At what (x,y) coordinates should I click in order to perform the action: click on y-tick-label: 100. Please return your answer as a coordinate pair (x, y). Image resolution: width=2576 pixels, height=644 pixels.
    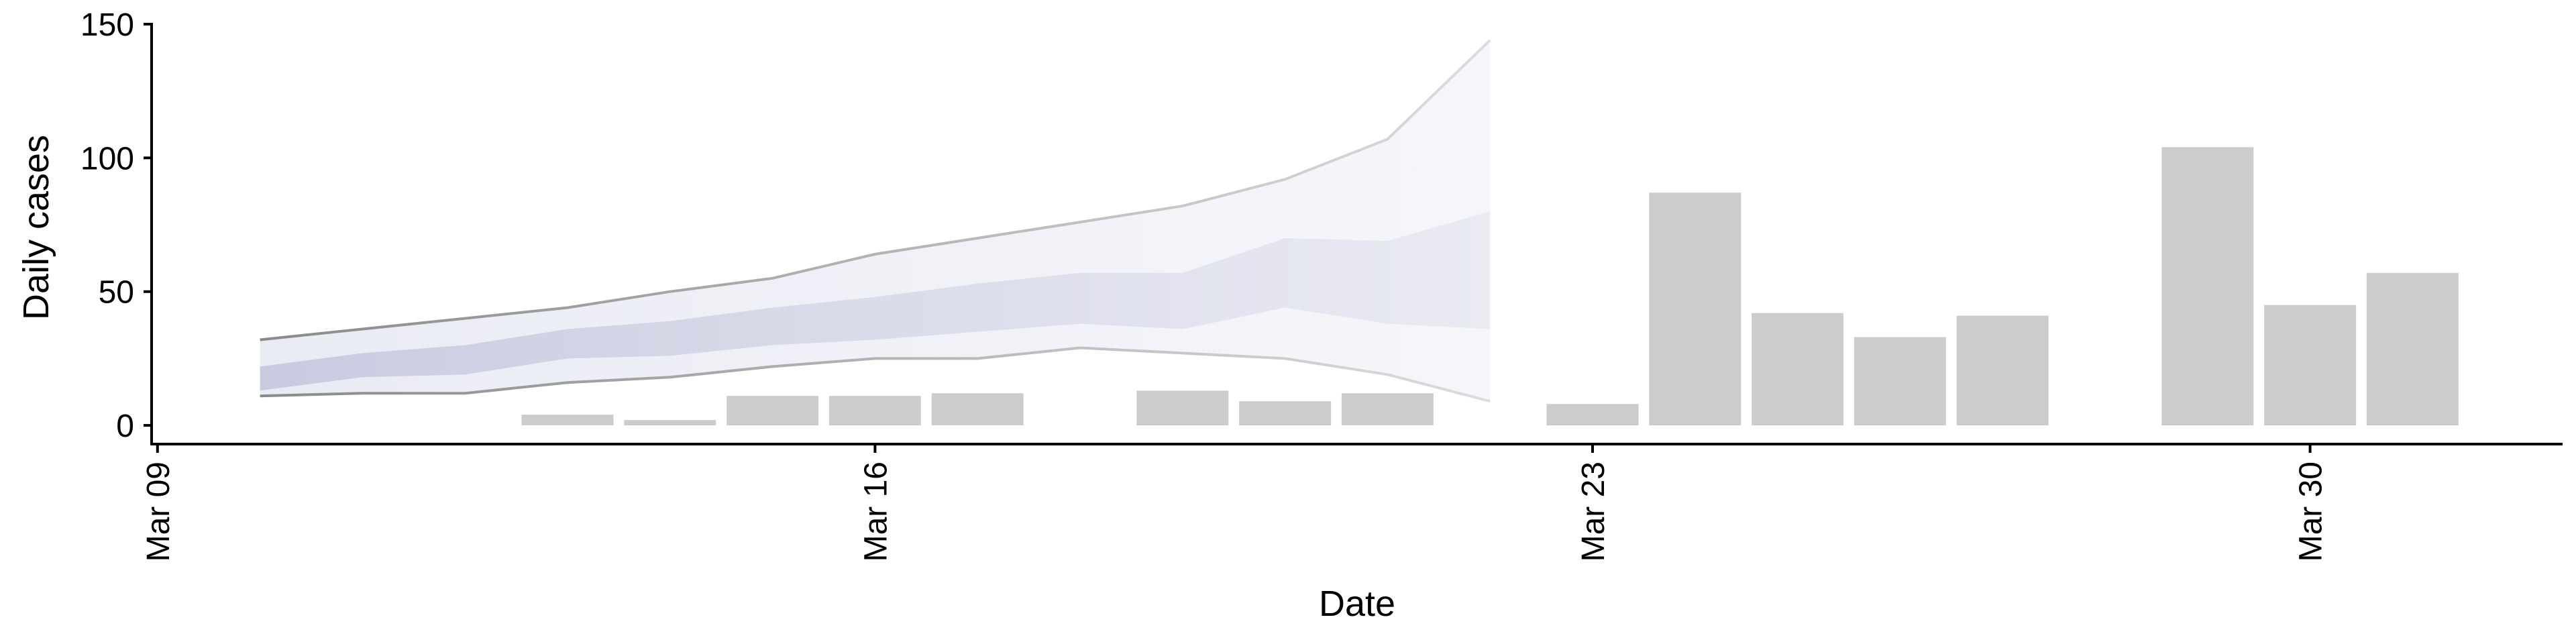
    Looking at the image, I should click on (107, 158).